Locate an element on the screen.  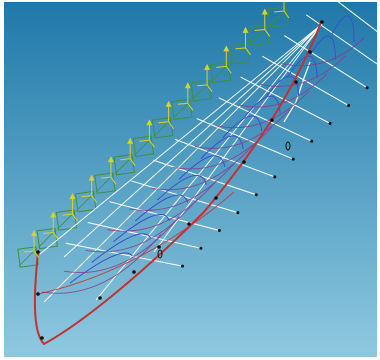
stem-detail is located at coordinates (297, 92).